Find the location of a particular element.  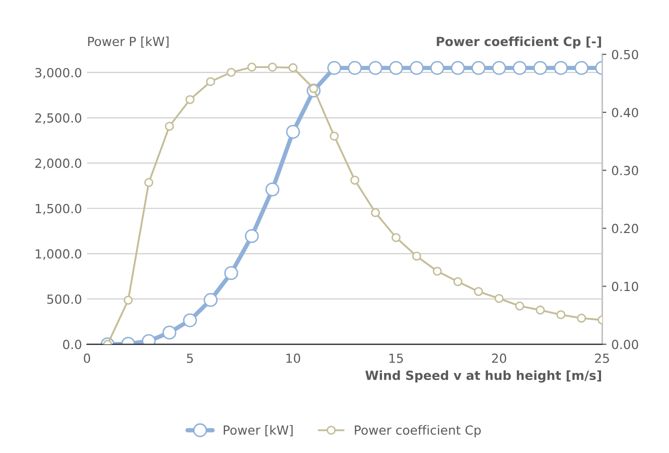

y-tick-label: 0.0 is located at coordinates (72, 345).